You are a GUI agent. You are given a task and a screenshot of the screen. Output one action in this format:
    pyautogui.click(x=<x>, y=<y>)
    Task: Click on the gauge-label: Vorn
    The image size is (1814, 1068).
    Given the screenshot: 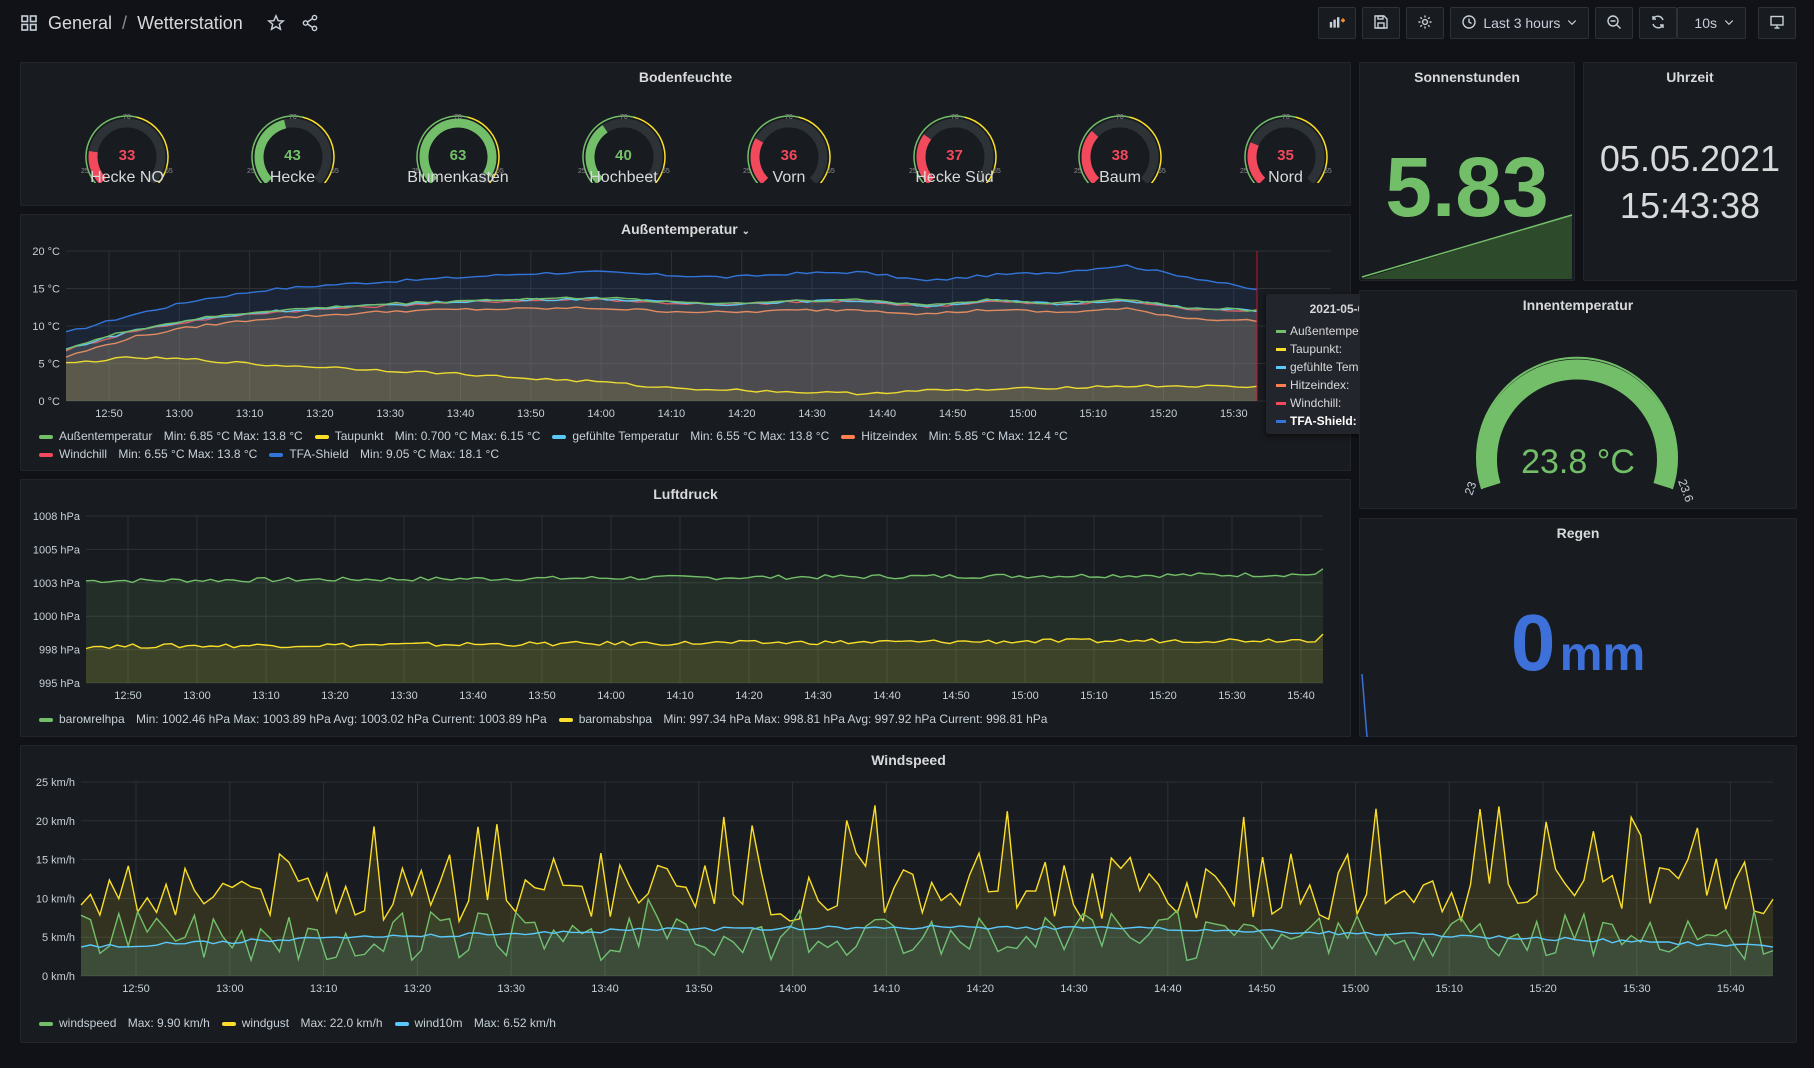 What is the action you would take?
    pyautogui.click(x=789, y=177)
    